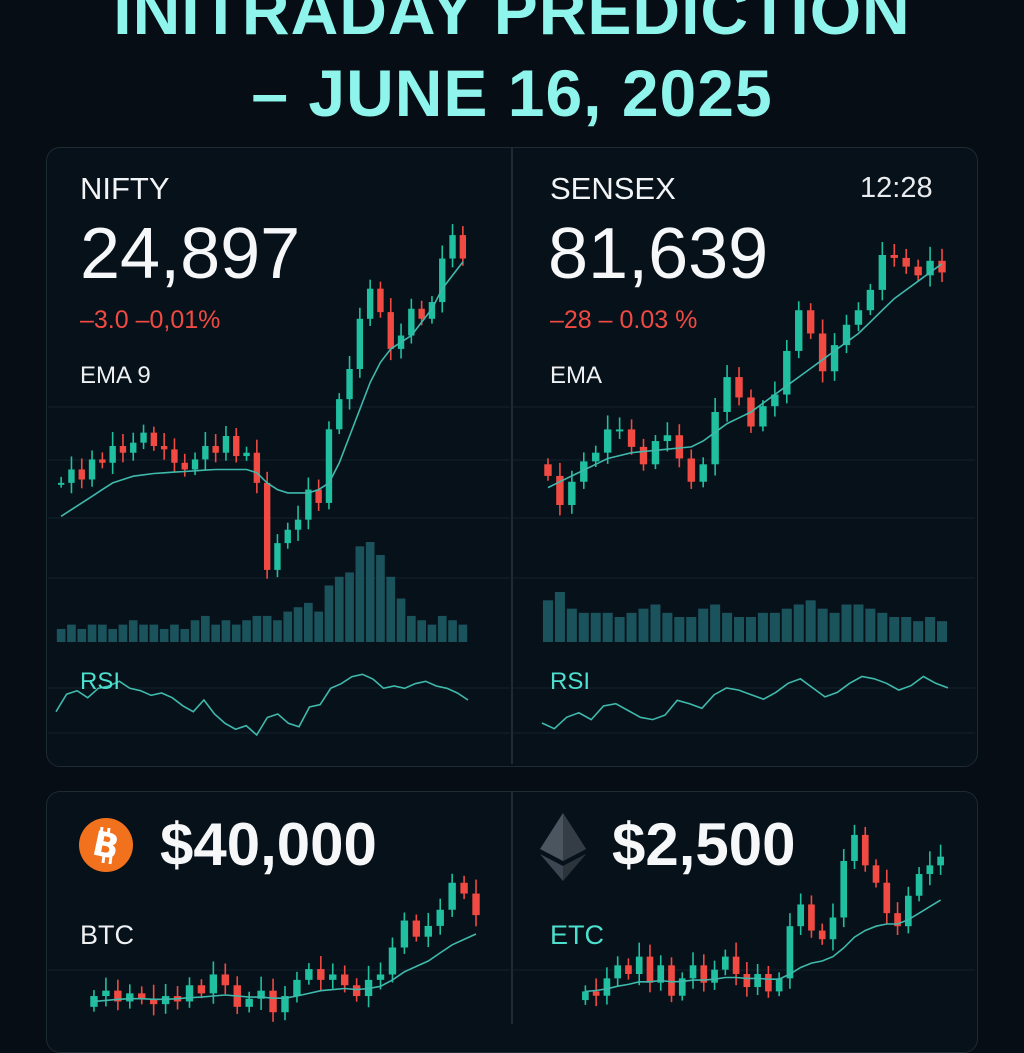 The image size is (1024, 1053). Describe the element at coordinates (745, 702) in the screenshot. I see `sensex-rsi-line` at that location.